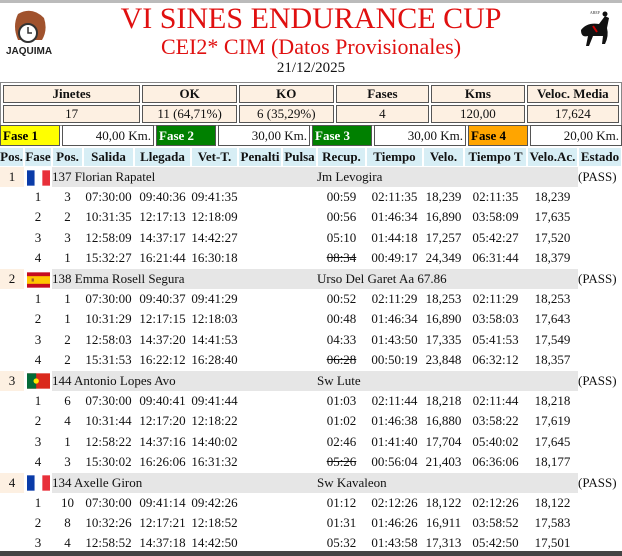 This screenshot has width=622, height=556. Describe the element at coordinates (394, 421) in the screenshot. I see `phase-time: 01:46:38` at that location.